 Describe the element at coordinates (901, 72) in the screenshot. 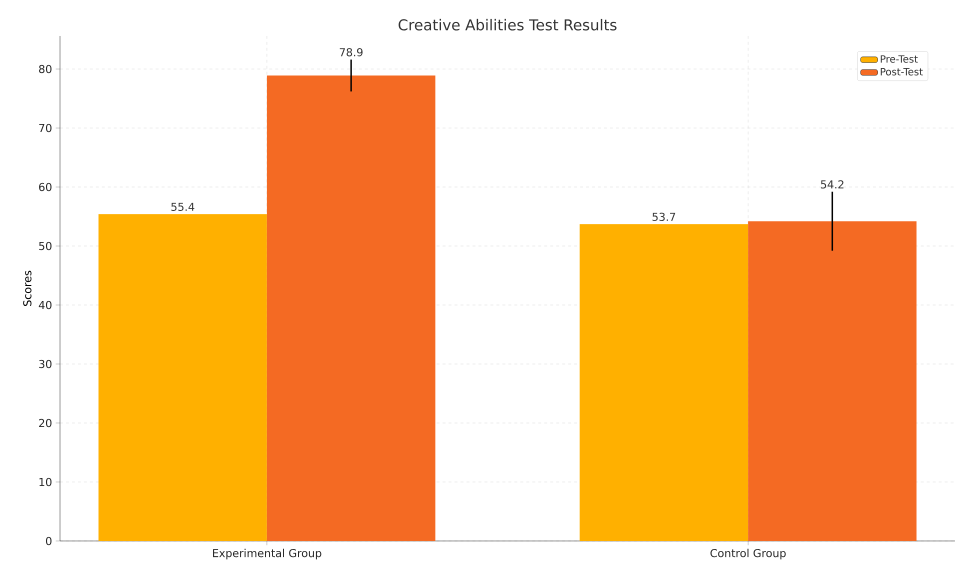

I see `legend-label: Post-Test` at that location.